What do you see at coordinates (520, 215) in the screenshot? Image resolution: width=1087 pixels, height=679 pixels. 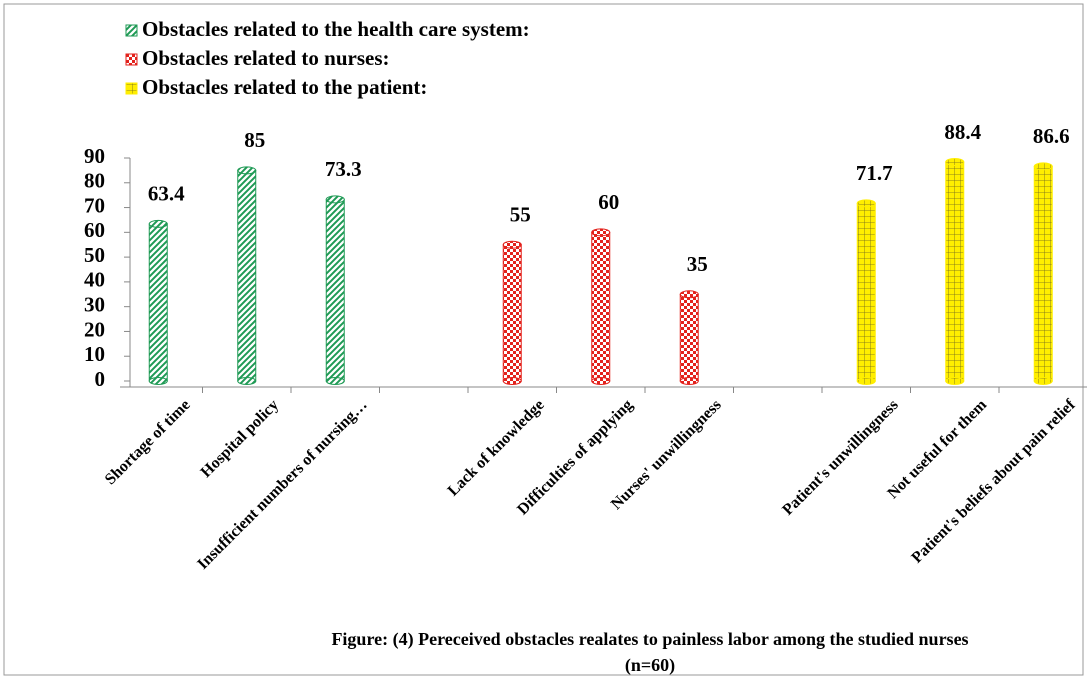 I see `data-label: 55` at bounding box center [520, 215].